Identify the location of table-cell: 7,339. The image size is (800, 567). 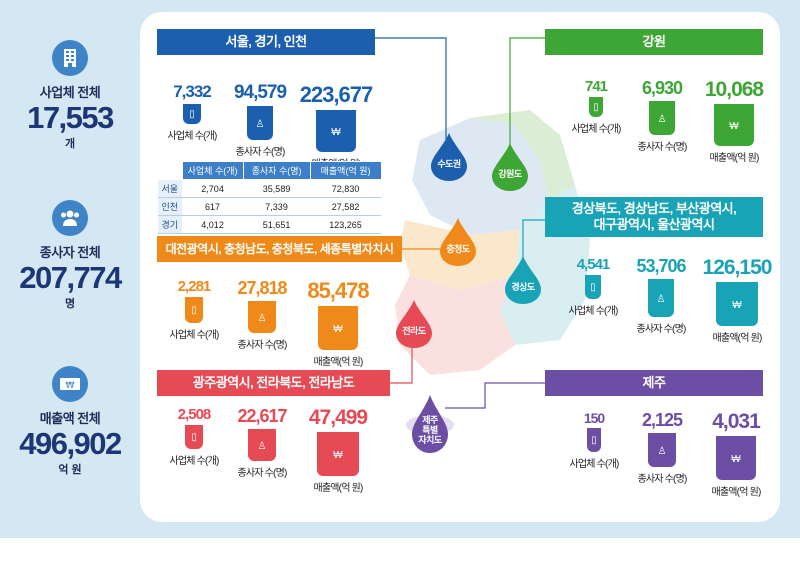
(277, 206).